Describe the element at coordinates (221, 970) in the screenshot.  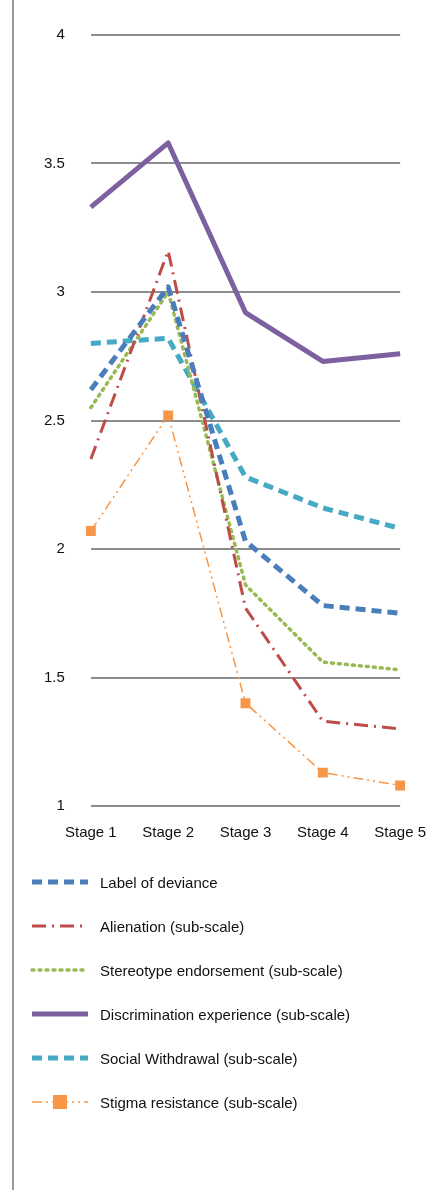
I see `legend-label: Stereotype endorsement (sub-scale)` at that location.